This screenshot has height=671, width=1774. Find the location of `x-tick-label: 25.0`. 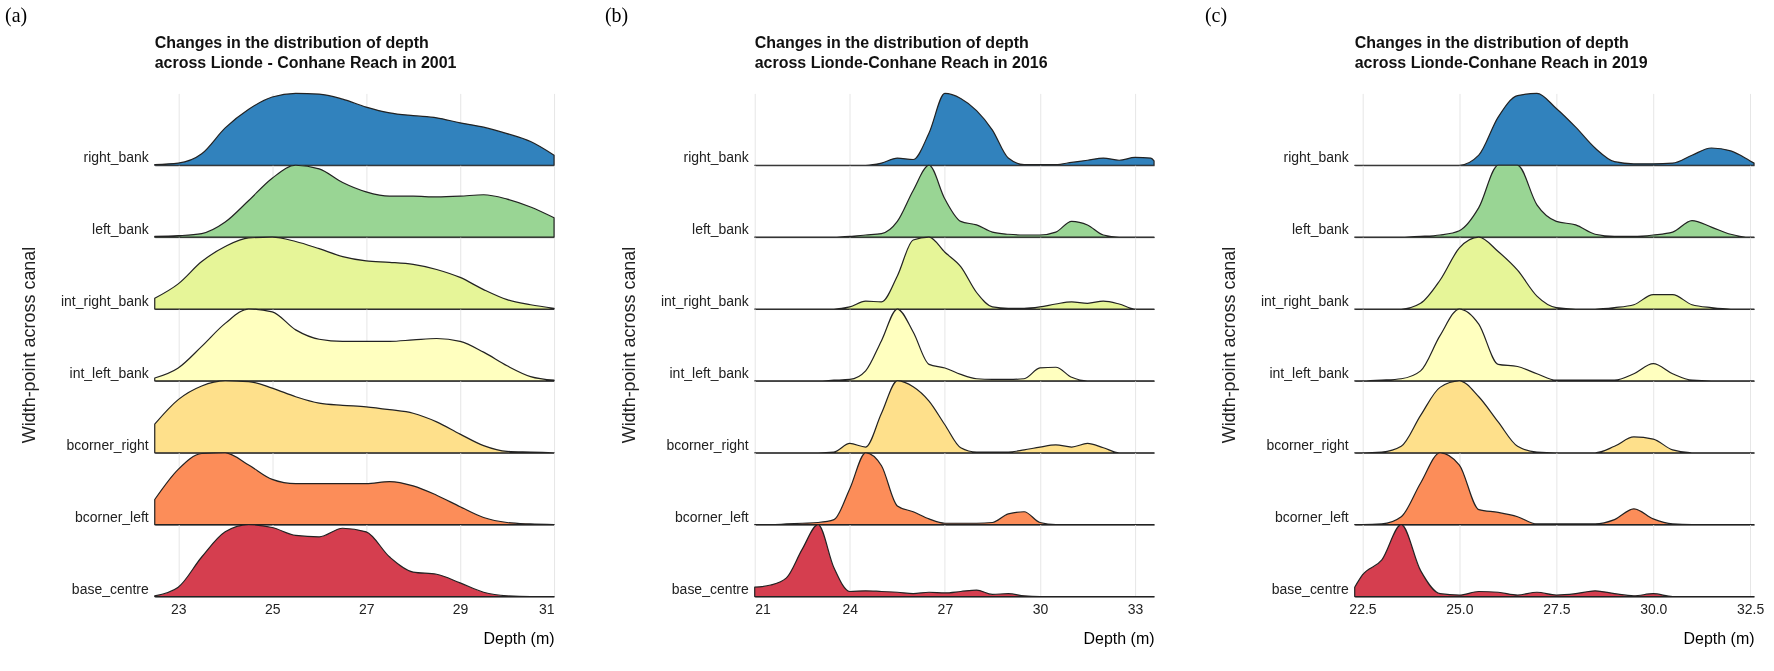

x-tick-label: 25.0 is located at coordinates (1460, 609).